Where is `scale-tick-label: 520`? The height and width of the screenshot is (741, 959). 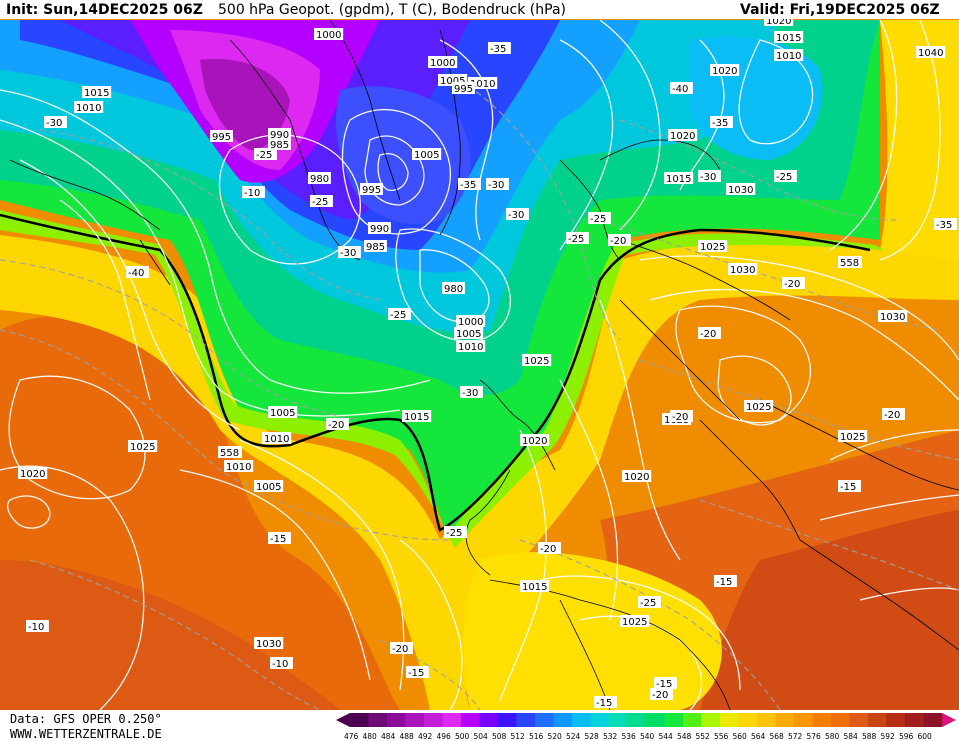
scale-tick-label: 520 is located at coordinates (555, 736).